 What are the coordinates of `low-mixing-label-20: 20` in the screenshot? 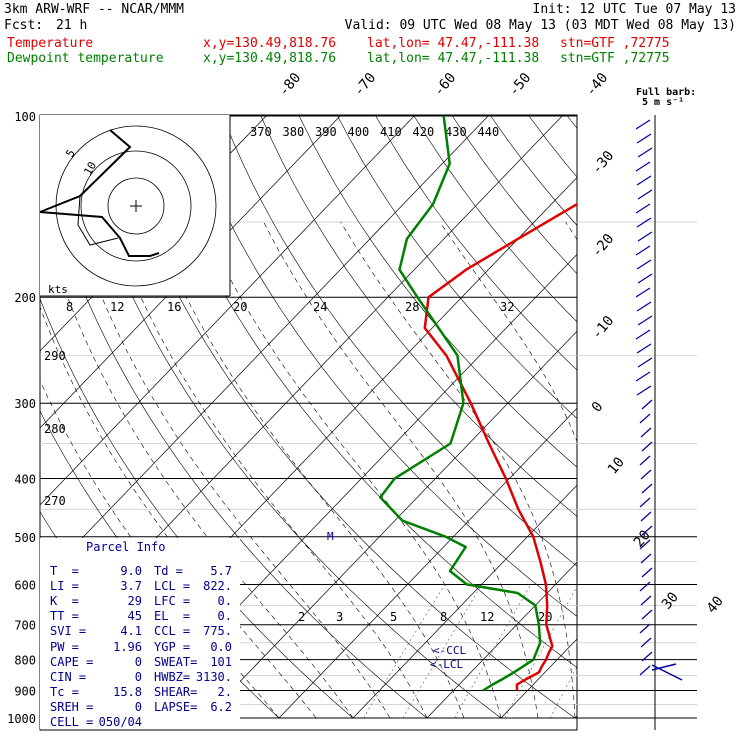 It's located at (545, 617).